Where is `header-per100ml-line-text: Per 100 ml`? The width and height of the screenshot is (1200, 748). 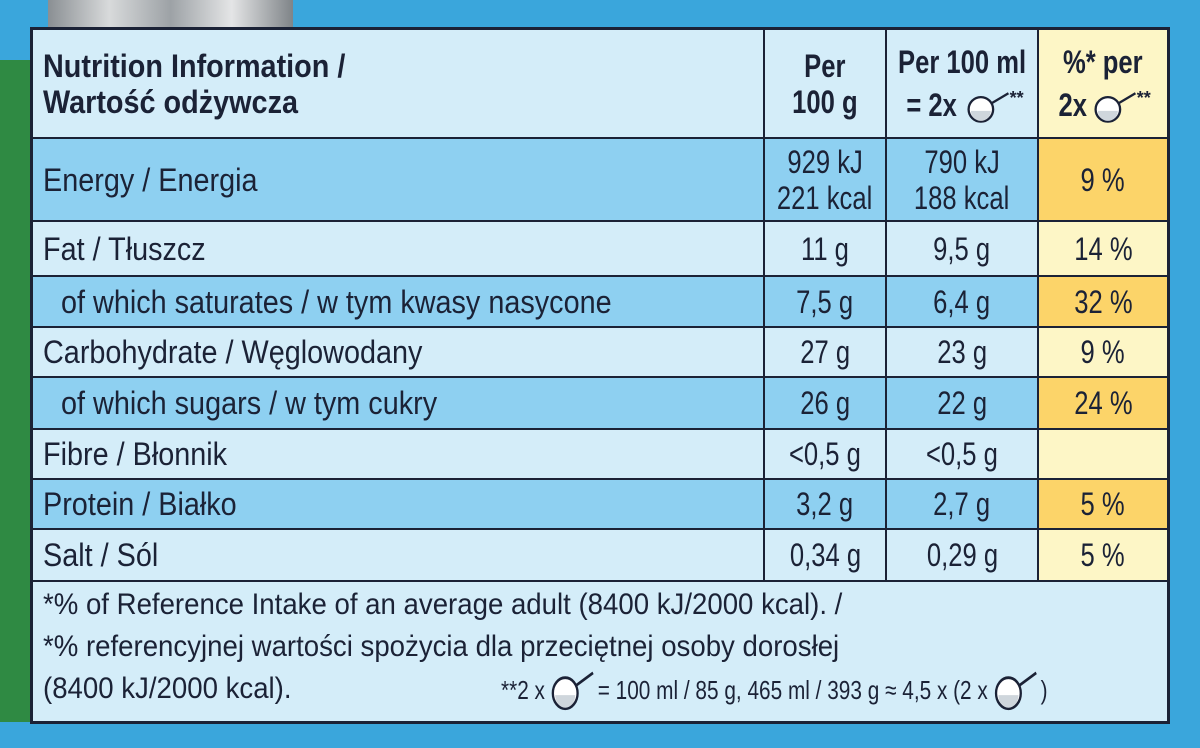
header-per100ml-line-text: Per 100 ml is located at coordinates (962, 61).